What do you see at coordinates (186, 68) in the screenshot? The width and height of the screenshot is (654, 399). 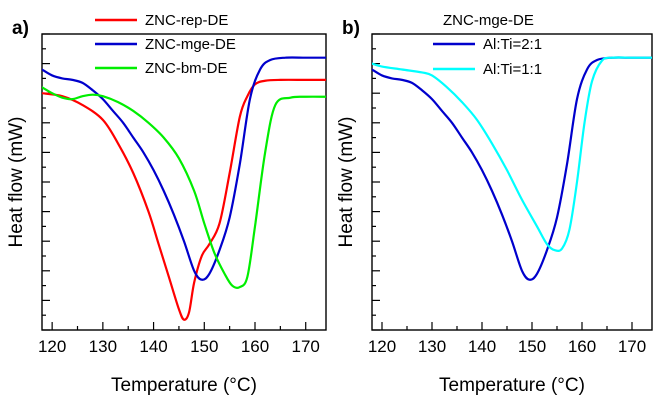 I see `legend-label: ZNC-bm-DE` at bounding box center [186, 68].